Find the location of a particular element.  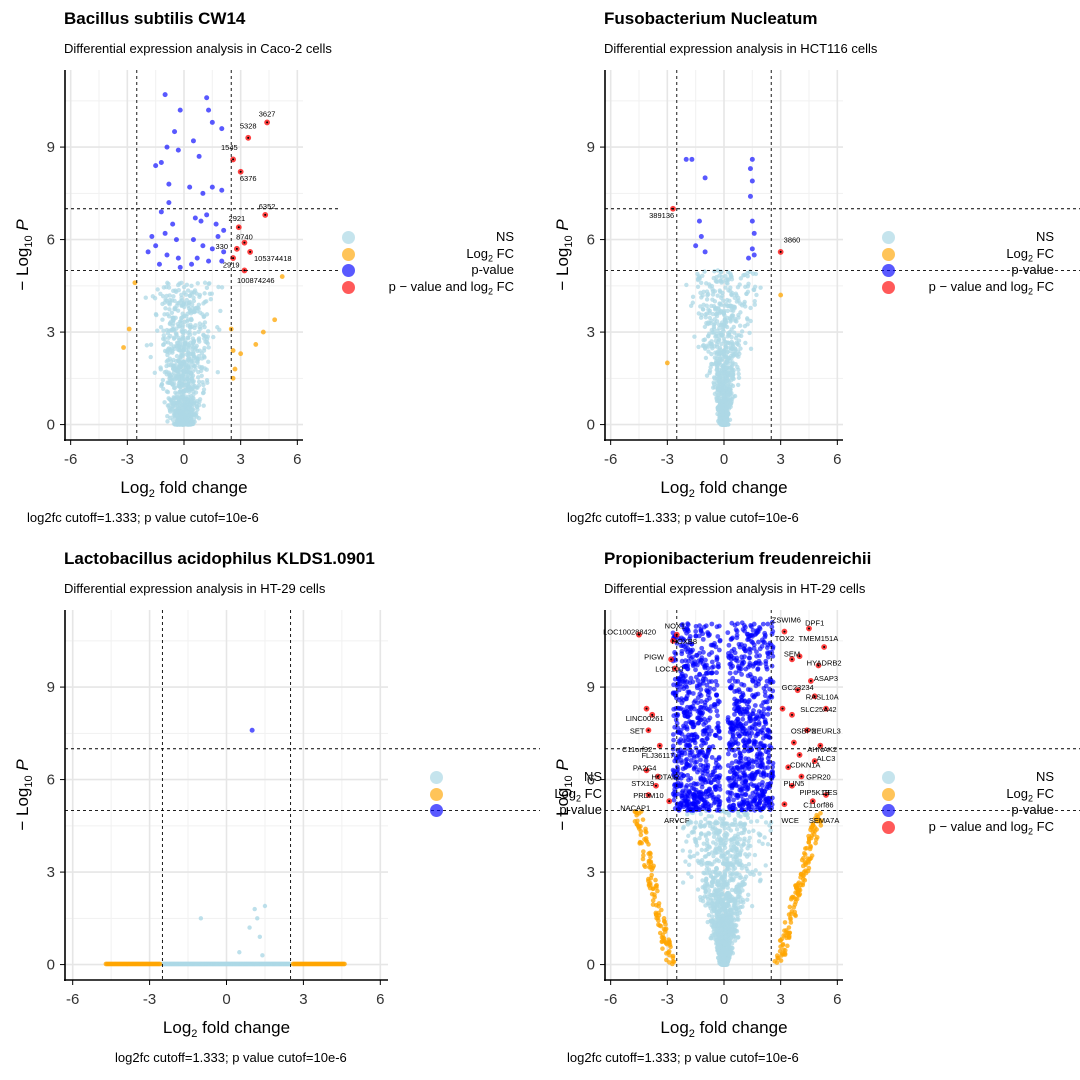

legend-label: NS is located at coordinates (592, 776).